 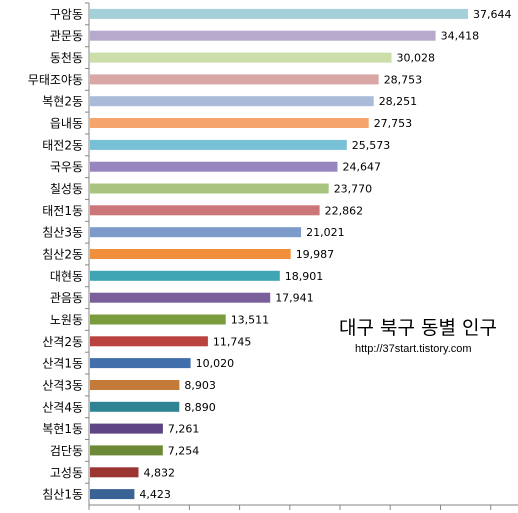 What do you see at coordinates (66, 167) in the screenshot?
I see `category-label-7: 국우동` at bounding box center [66, 167].